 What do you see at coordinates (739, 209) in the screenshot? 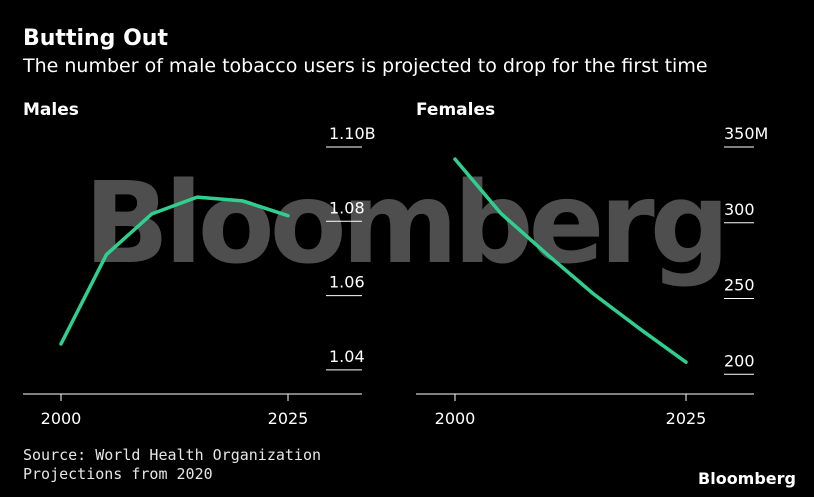
I see `females-ytick-label: 300` at bounding box center [739, 209].